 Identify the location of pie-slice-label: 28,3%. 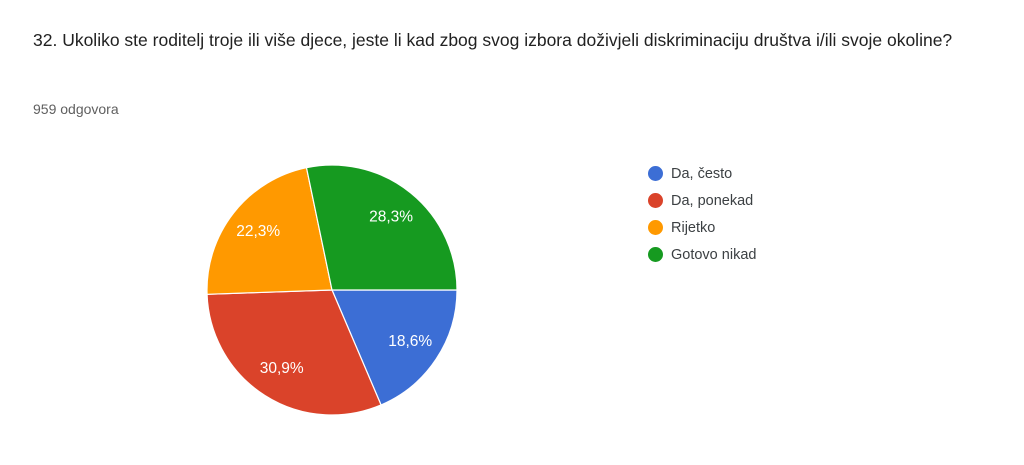
(391, 216).